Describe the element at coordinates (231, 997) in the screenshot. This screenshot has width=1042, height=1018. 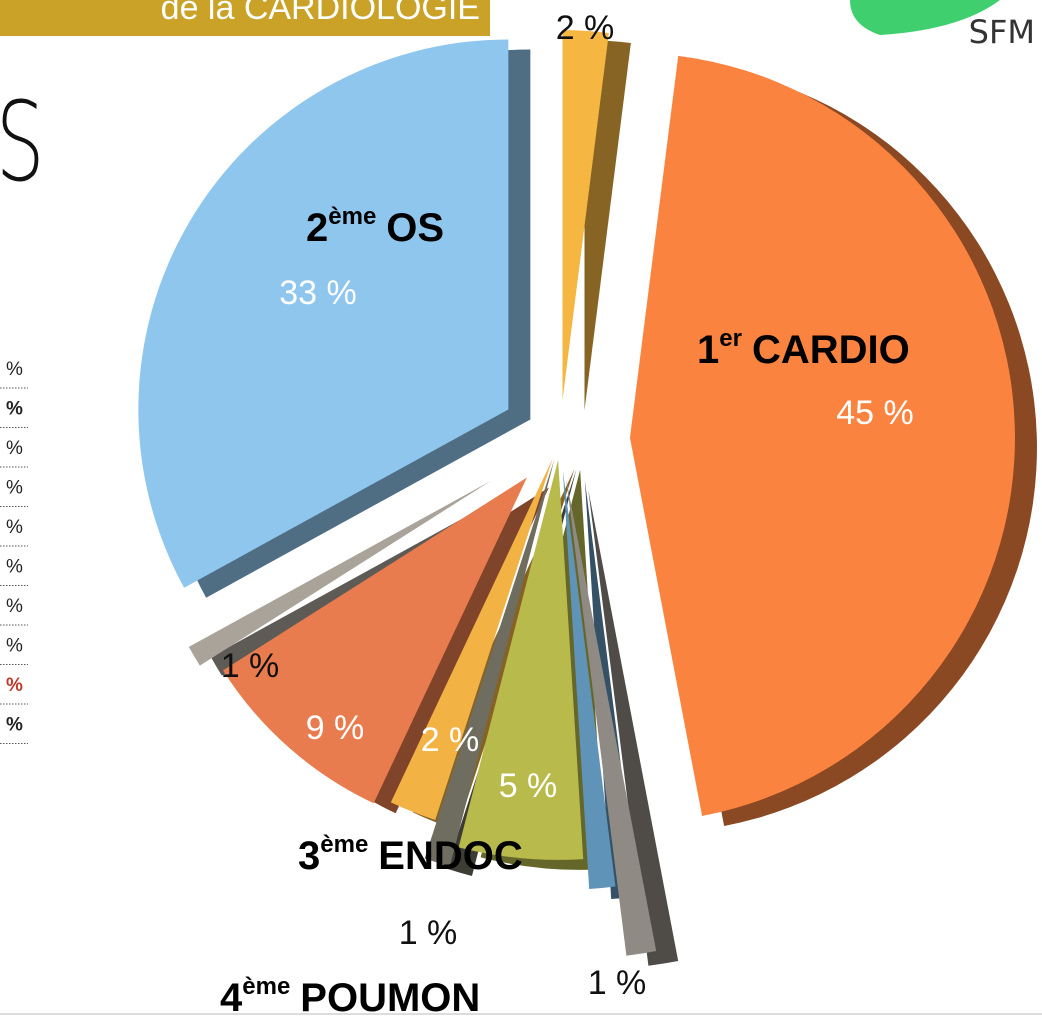
I see `annotation-rank: 4` at that location.